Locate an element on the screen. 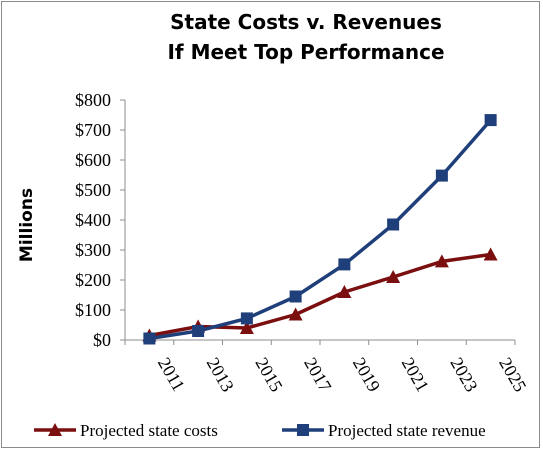 The image size is (543, 451). x-tick-label: 2017 is located at coordinates (317, 374).